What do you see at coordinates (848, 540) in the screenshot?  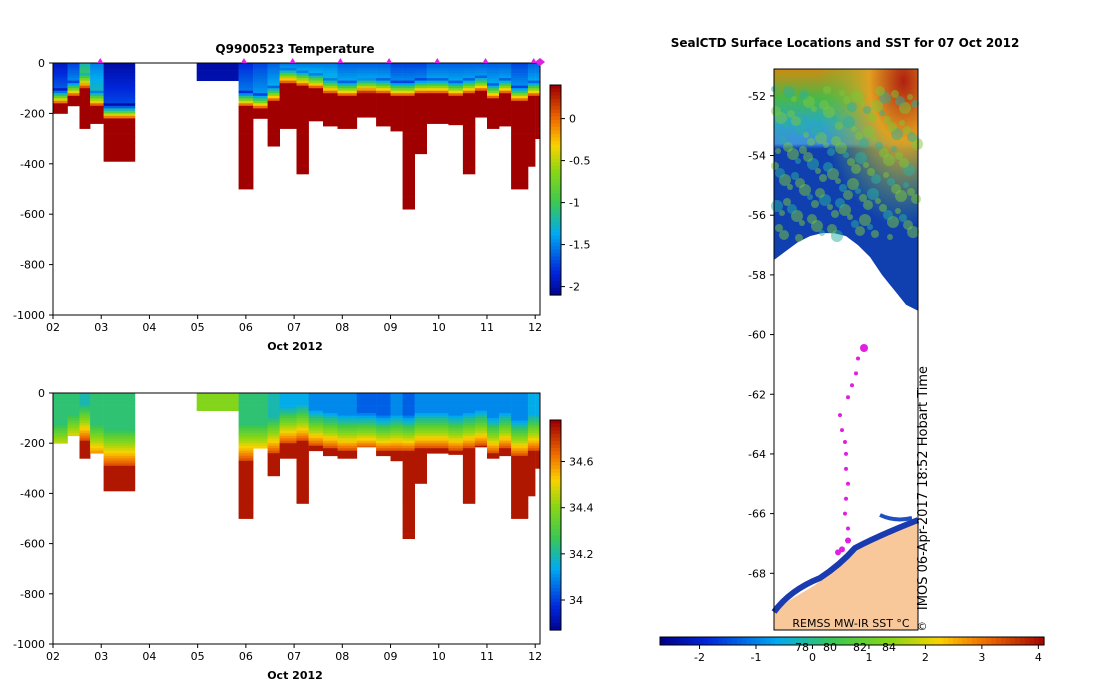 I see `seal-position-point` at bounding box center [848, 540].